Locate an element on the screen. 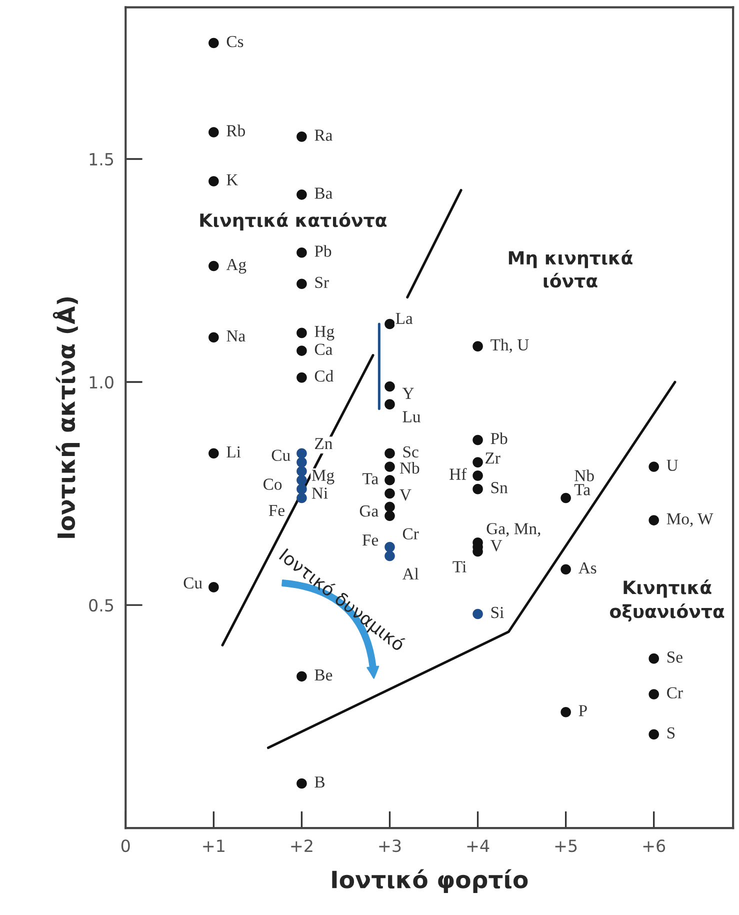  data-label: K is located at coordinates (232, 180).